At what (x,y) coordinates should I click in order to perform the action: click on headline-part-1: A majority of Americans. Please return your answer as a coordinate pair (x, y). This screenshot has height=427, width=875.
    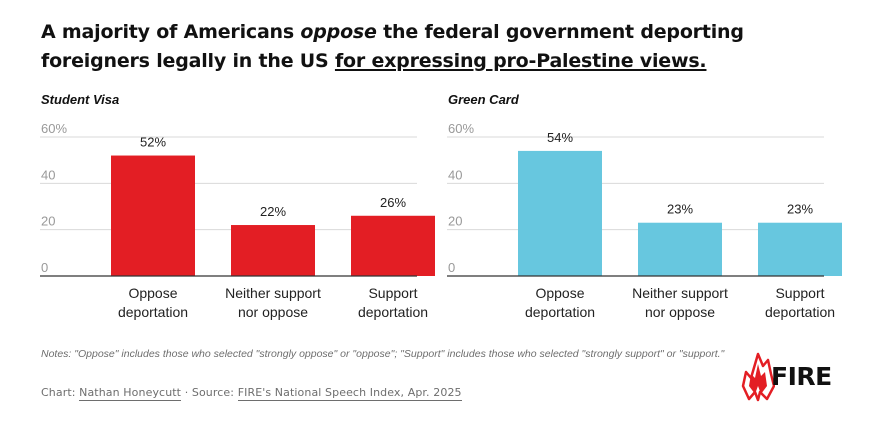
    Looking at the image, I should click on (171, 32).